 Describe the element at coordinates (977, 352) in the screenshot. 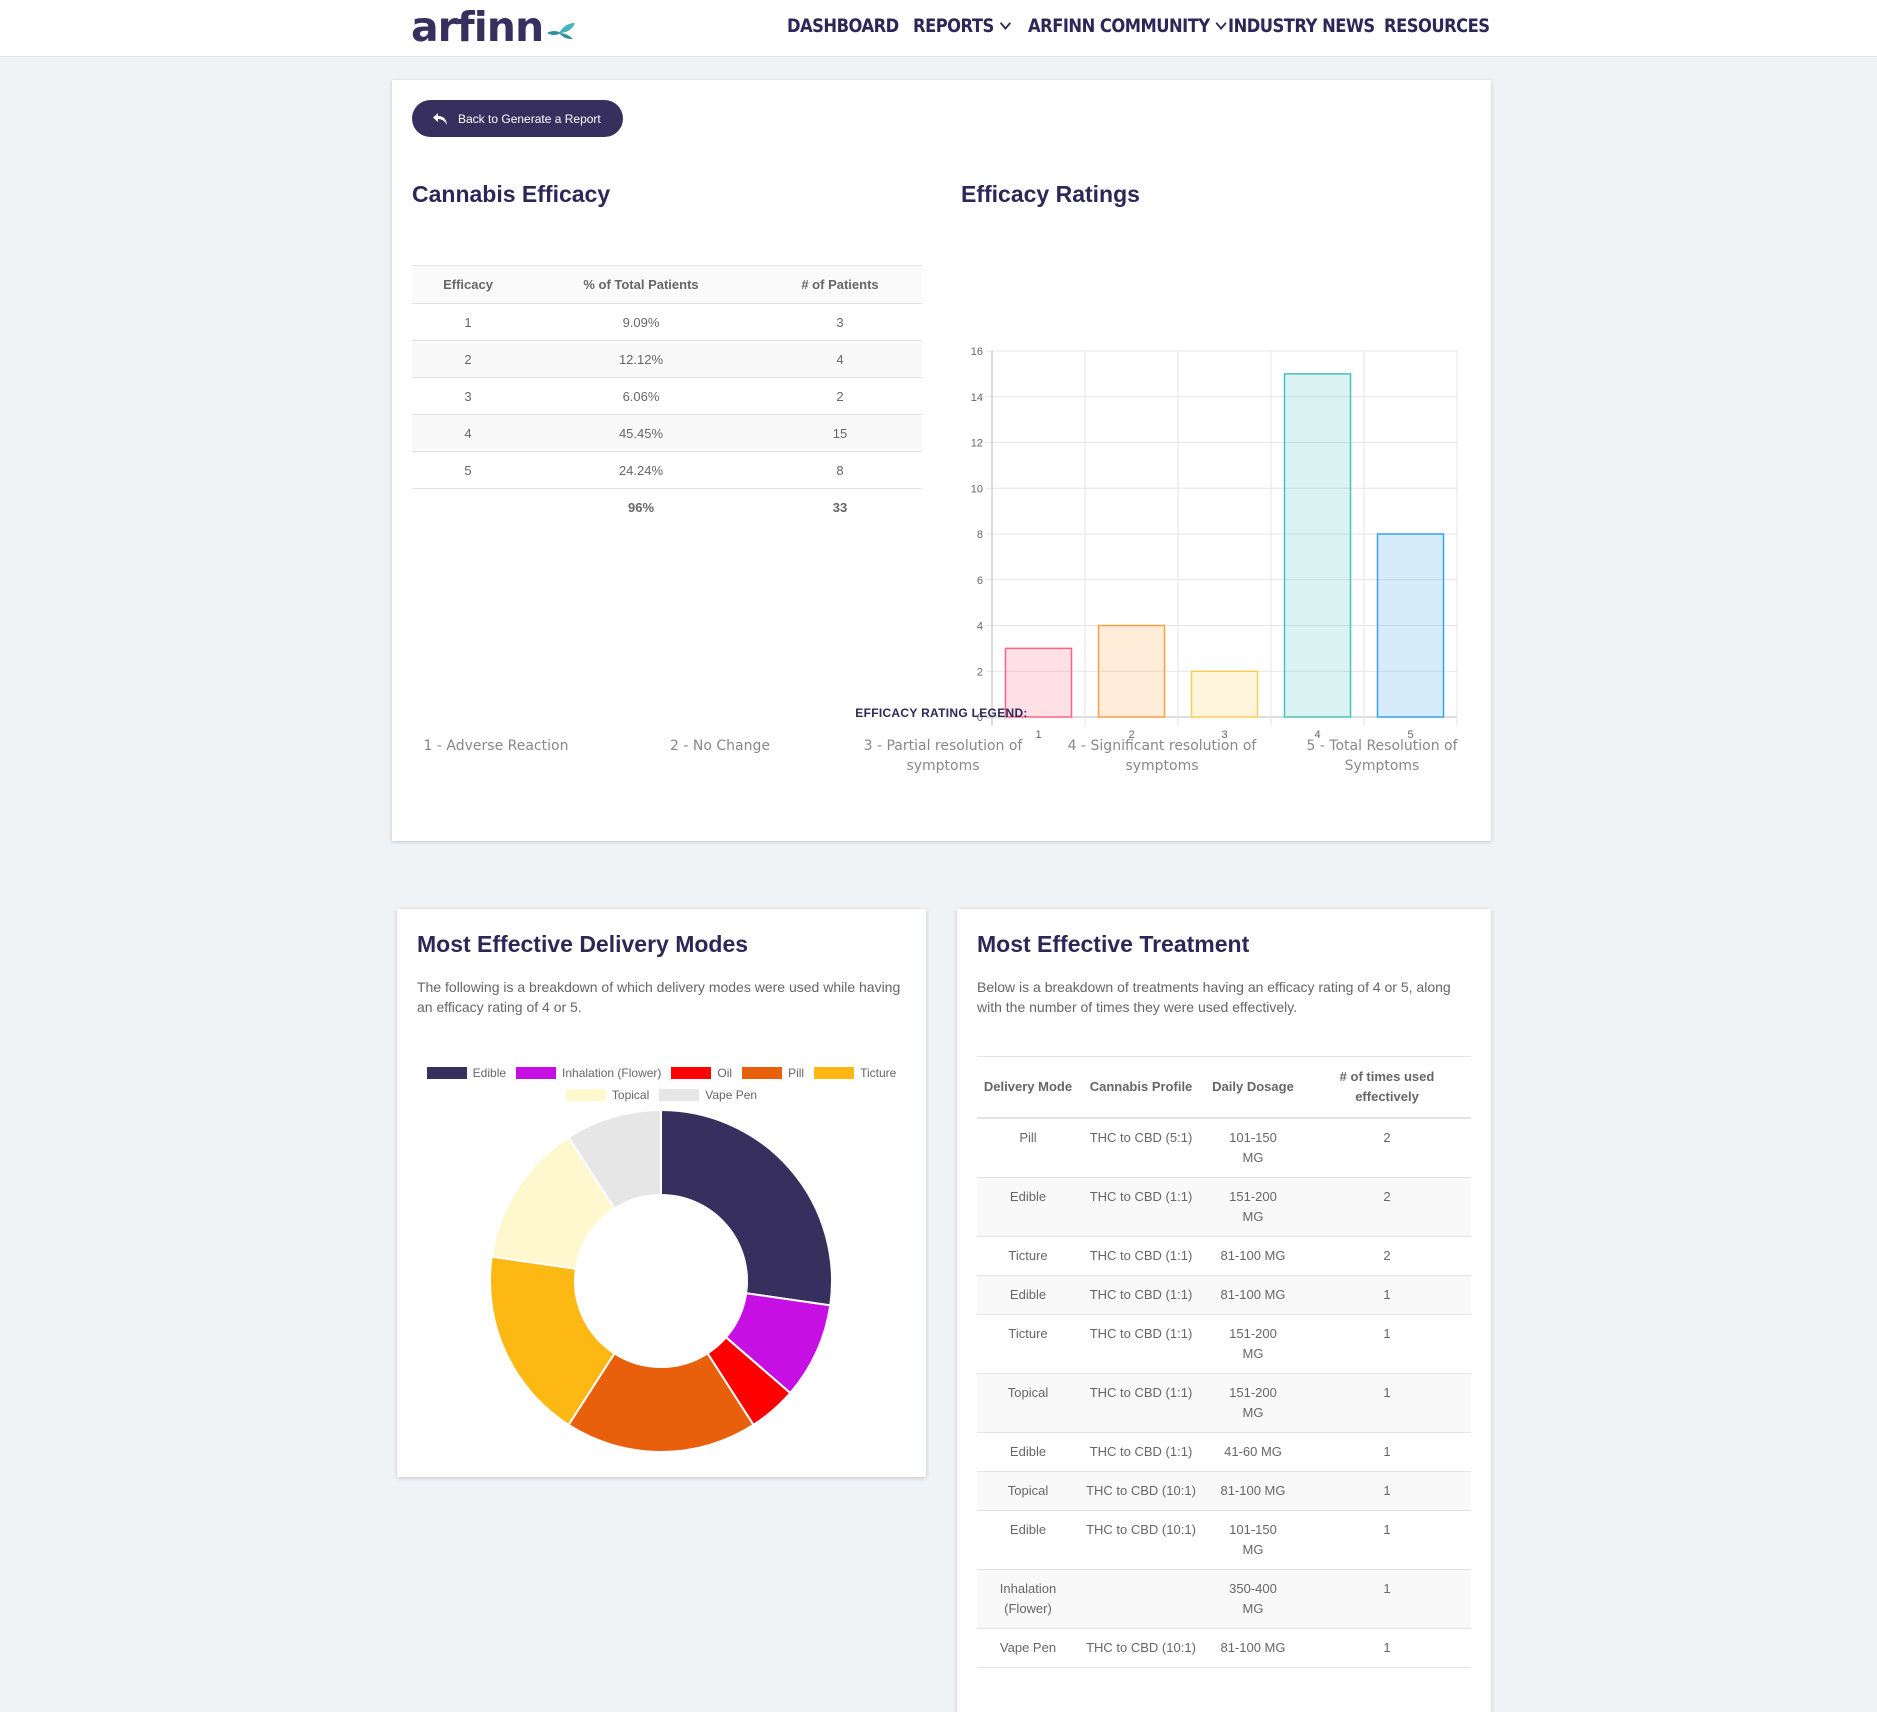

I see `y-tick-label: 16` at that location.